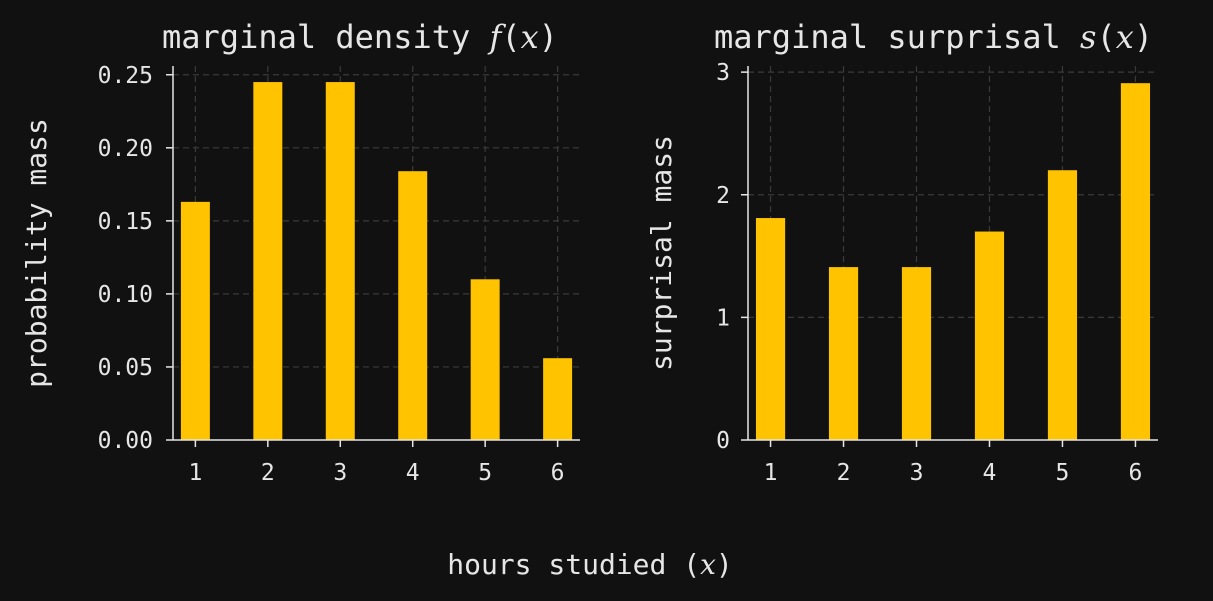  What do you see at coordinates (125, 222) in the screenshot?
I see `density-y-tick-label: 0.15` at bounding box center [125, 222].